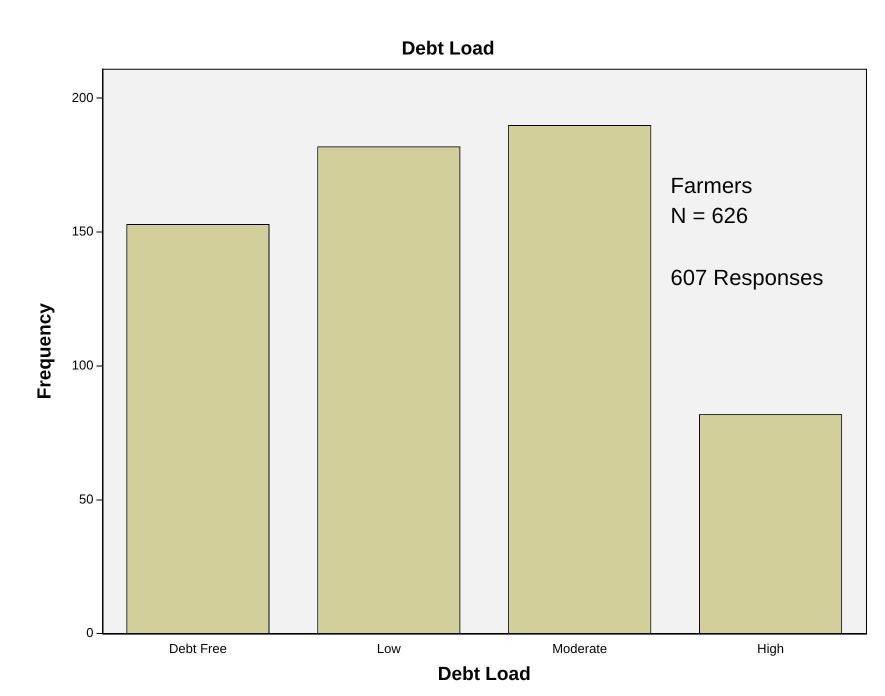 The height and width of the screenshot is (696, 885). What do you see at coordinates (83, 231) in the screenshot?
I see `y-tick-label: 150` at bounding box center [83, 231].